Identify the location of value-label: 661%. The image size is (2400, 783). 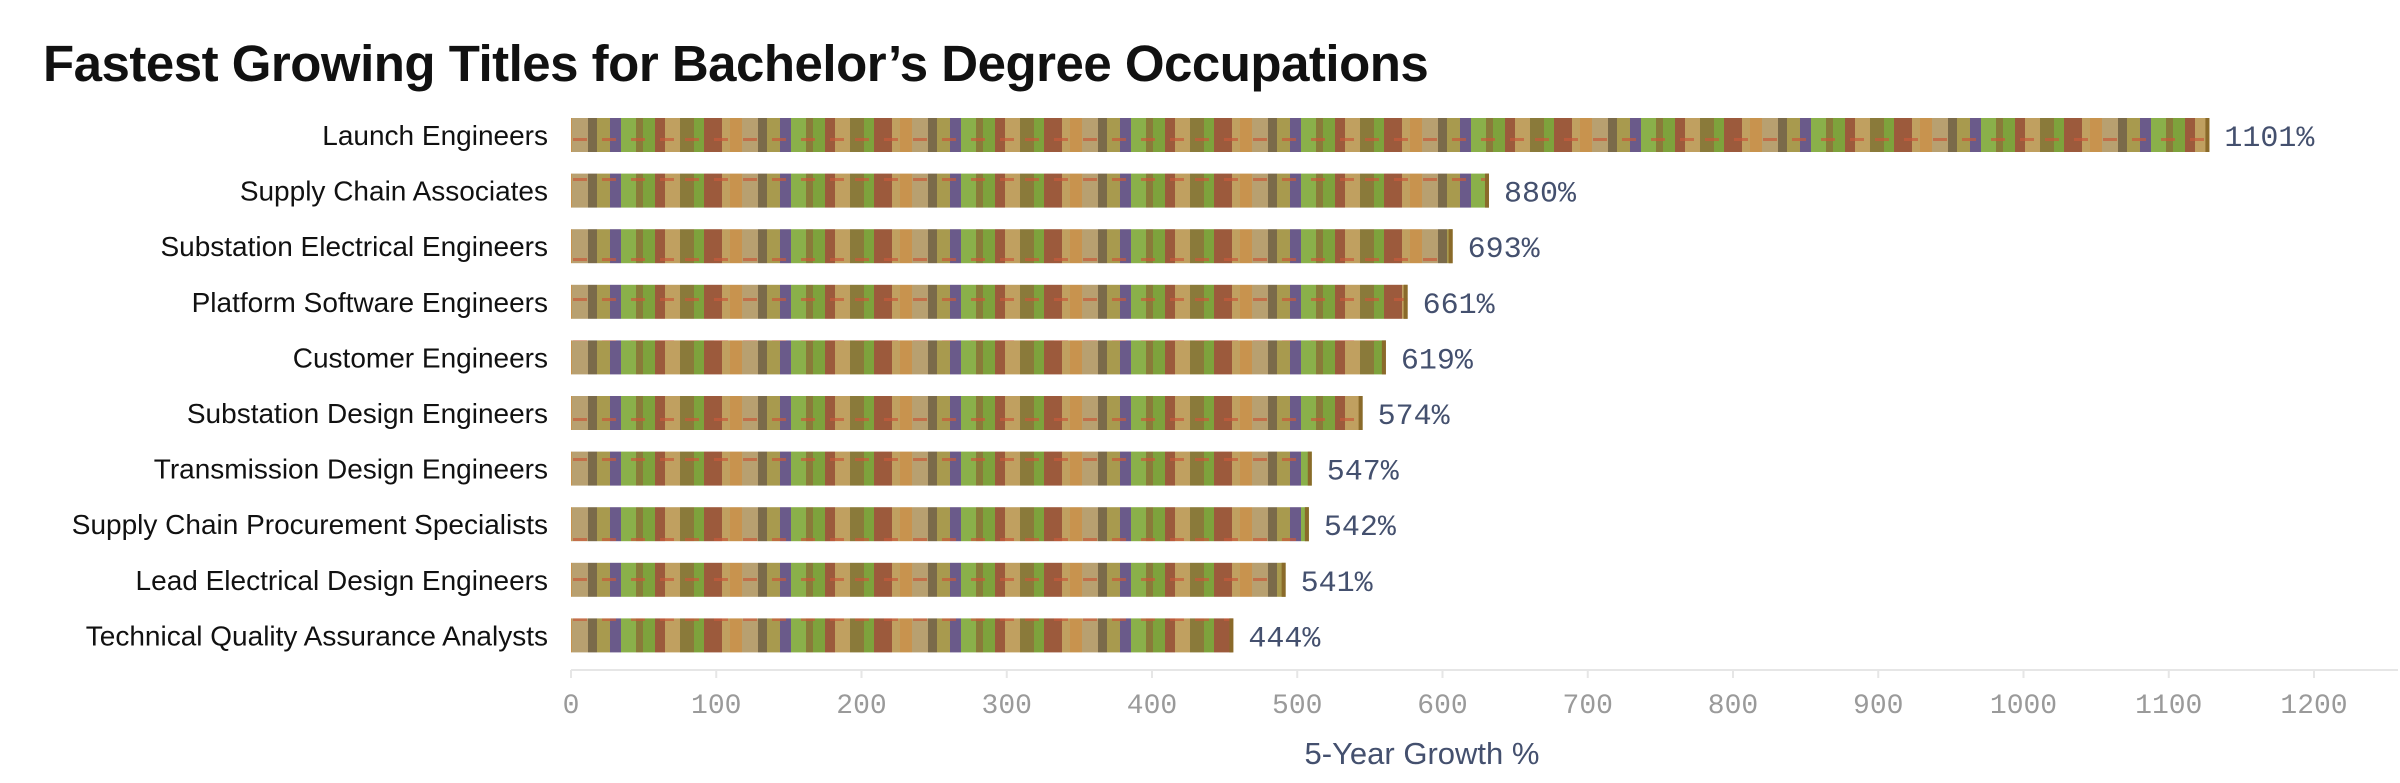
(1459, 306).